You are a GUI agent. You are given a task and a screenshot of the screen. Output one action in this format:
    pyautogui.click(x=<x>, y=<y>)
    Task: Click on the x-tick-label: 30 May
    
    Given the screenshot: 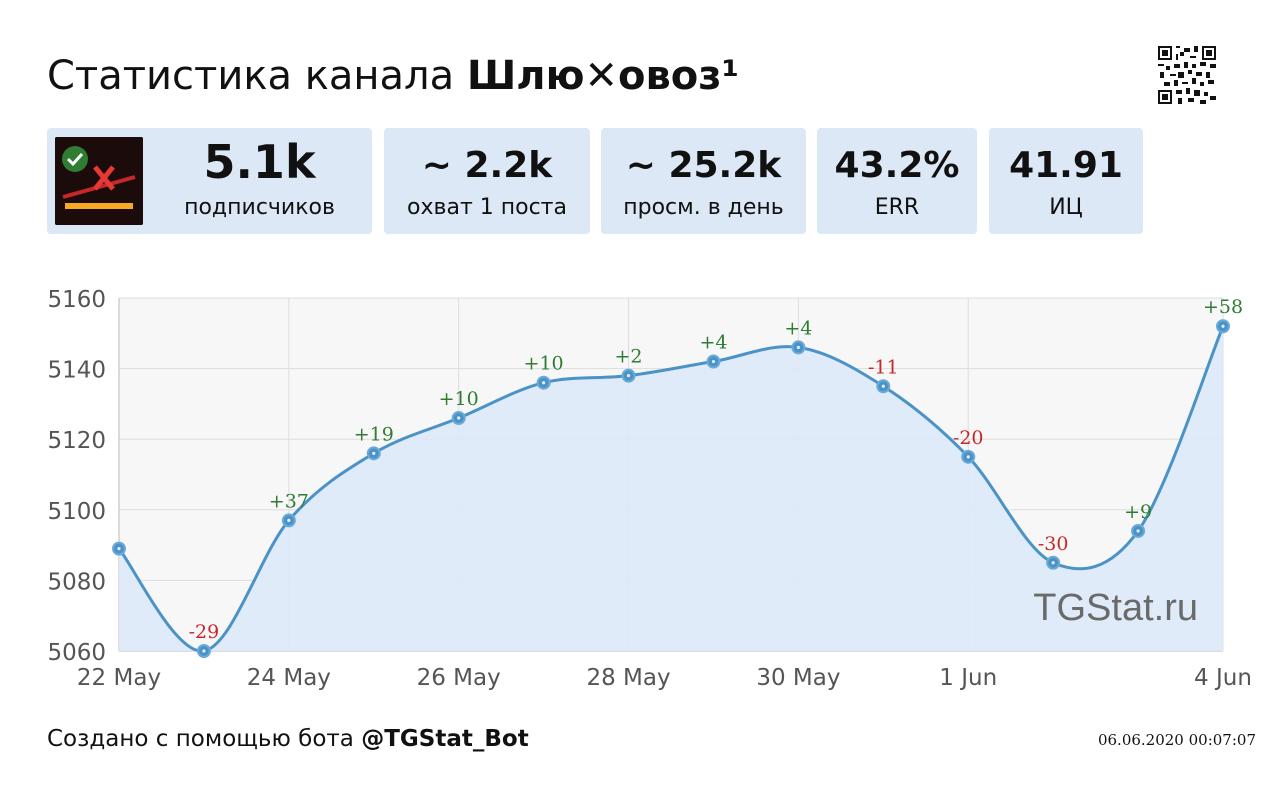 What is the action you would take?
    pyautogui.click(x=798, y=678)
    